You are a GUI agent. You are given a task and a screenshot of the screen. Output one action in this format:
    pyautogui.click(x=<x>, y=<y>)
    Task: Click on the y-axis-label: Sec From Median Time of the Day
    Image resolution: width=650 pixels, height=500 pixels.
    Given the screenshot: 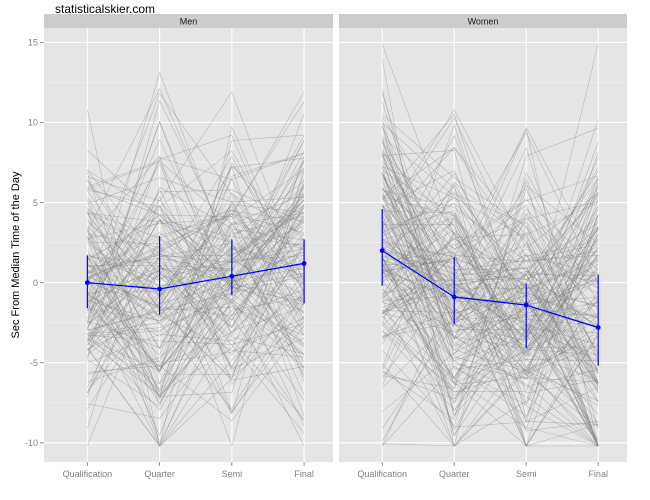 What is the action you would take?
    pyautogui.click(x=16, y=254)
    